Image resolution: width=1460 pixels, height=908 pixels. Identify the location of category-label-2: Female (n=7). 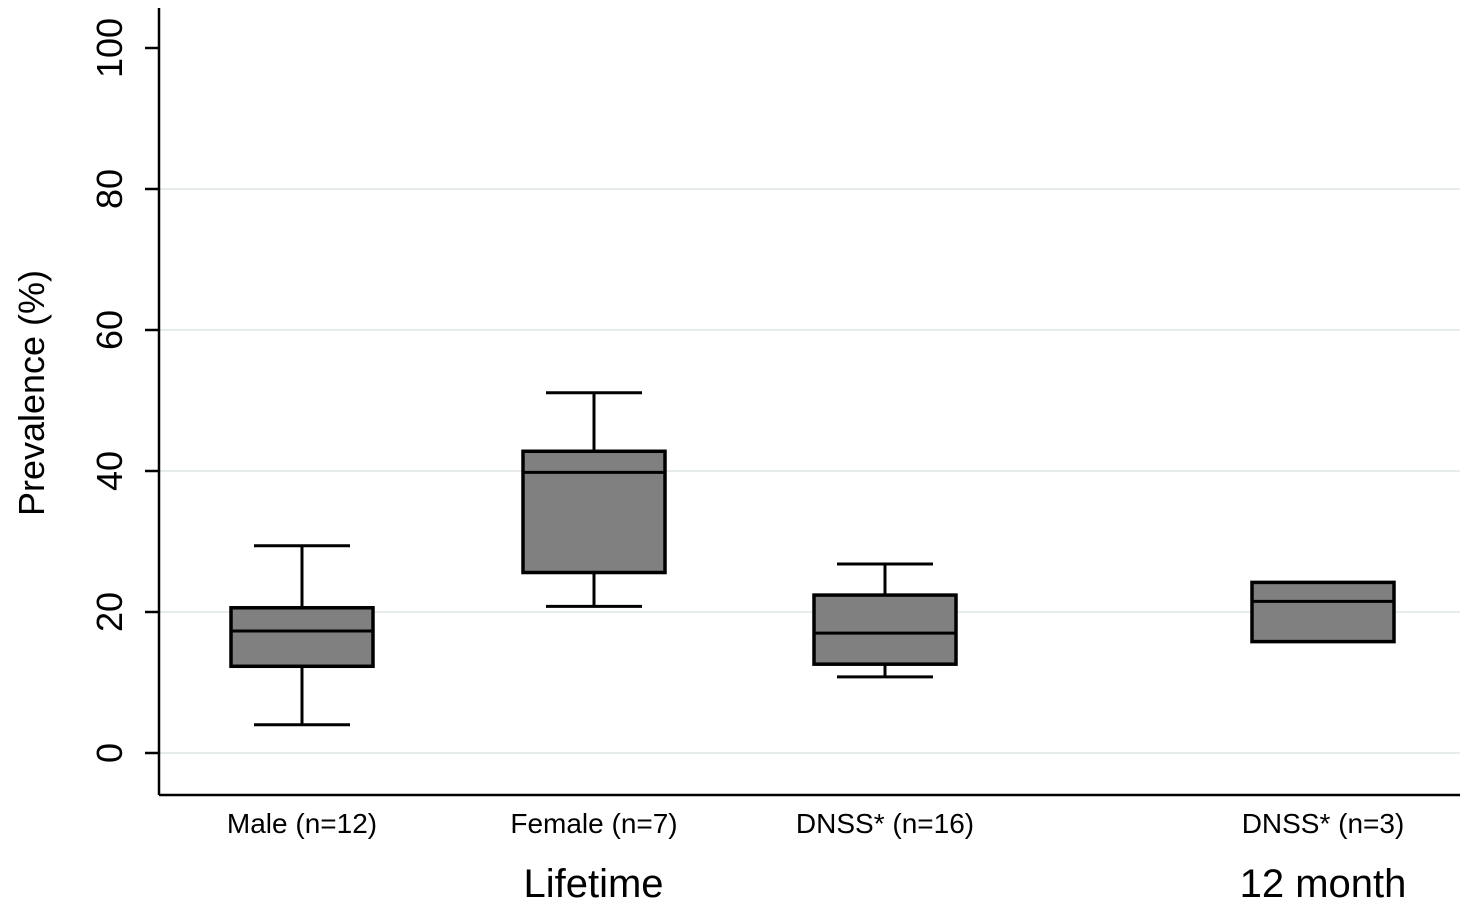
(593, 823).